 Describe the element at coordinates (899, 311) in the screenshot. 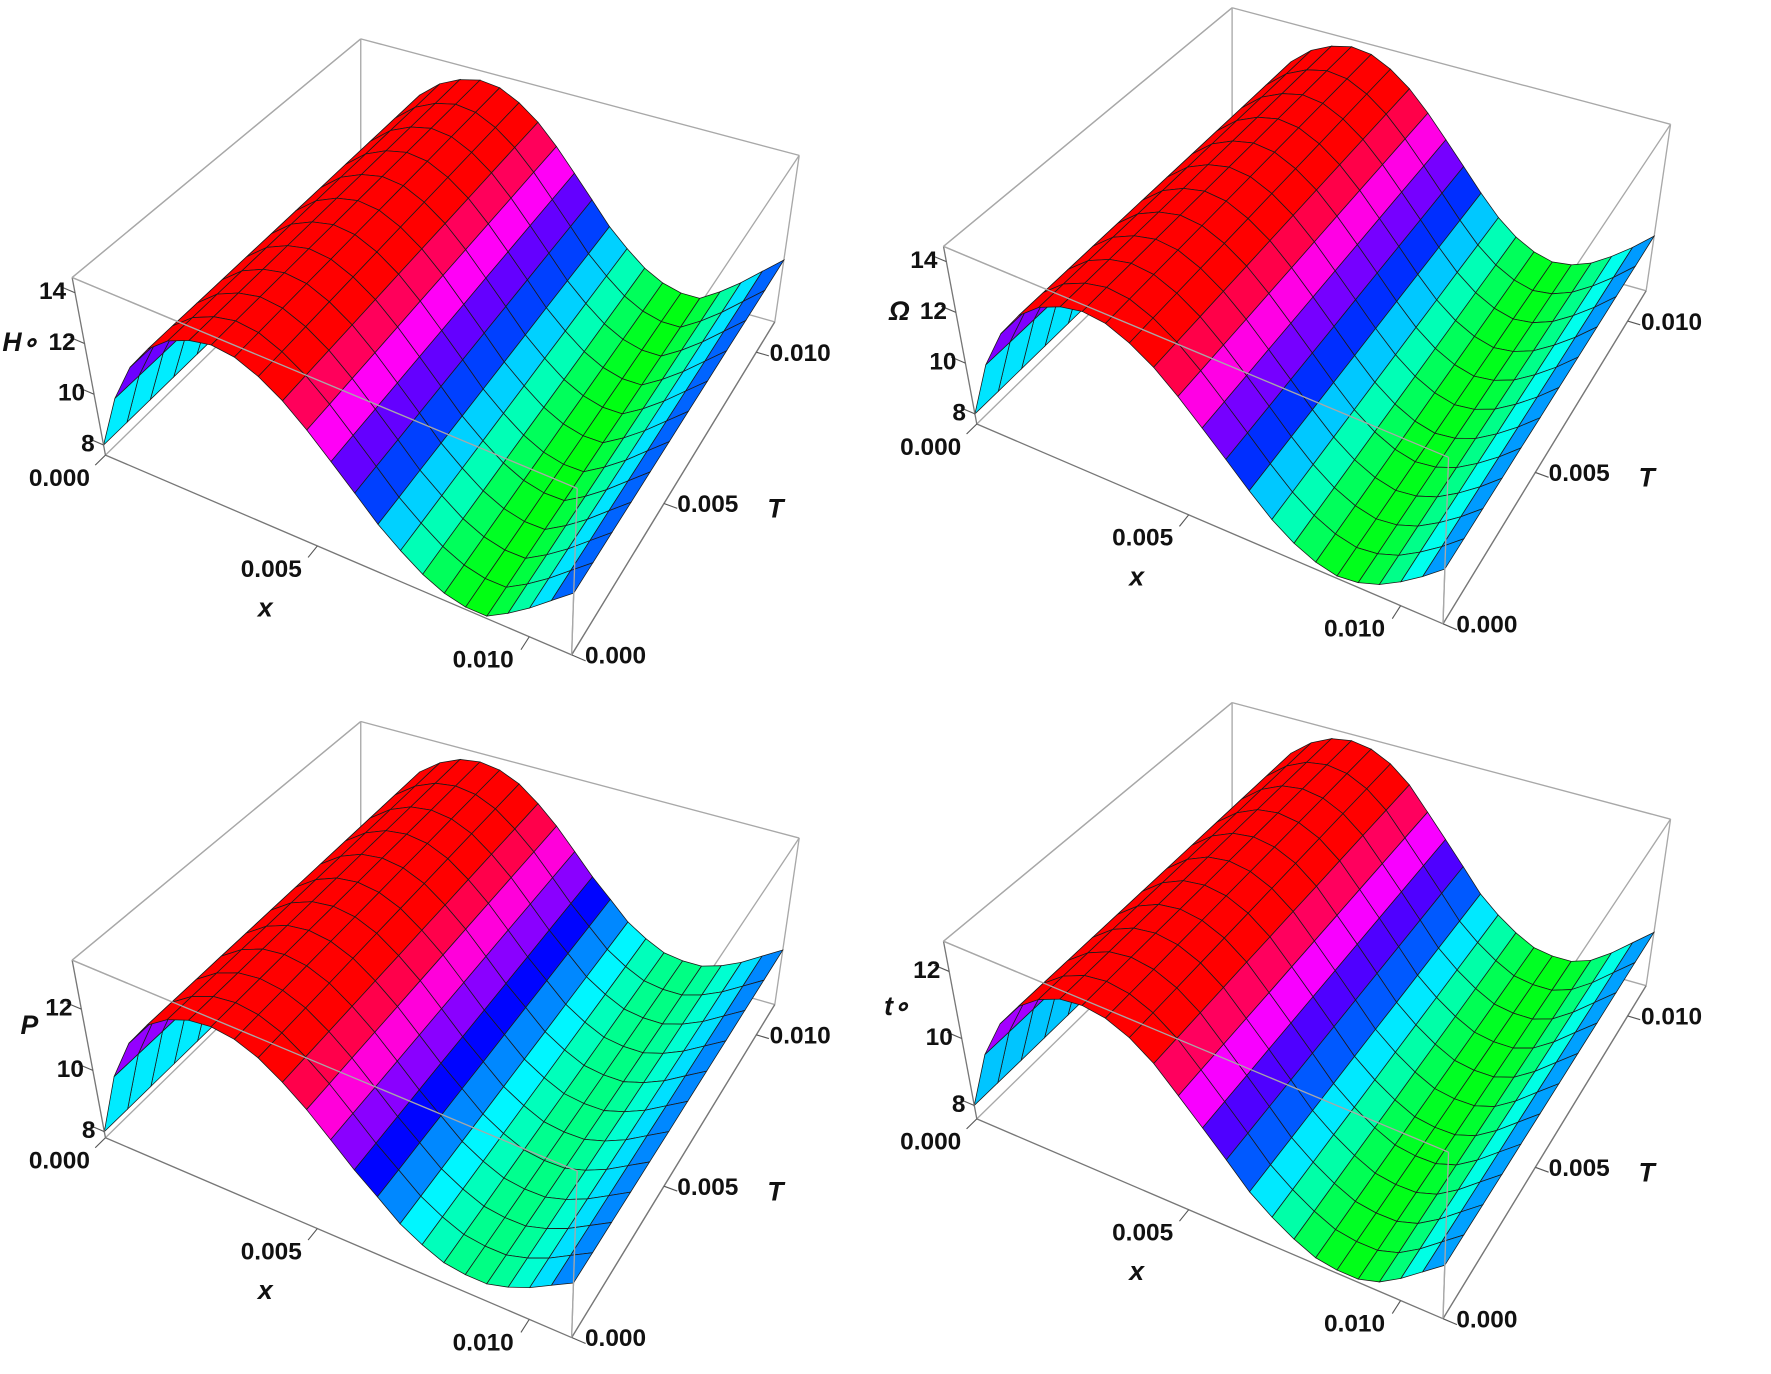

I see `z-axis-label: Ω` at that location.